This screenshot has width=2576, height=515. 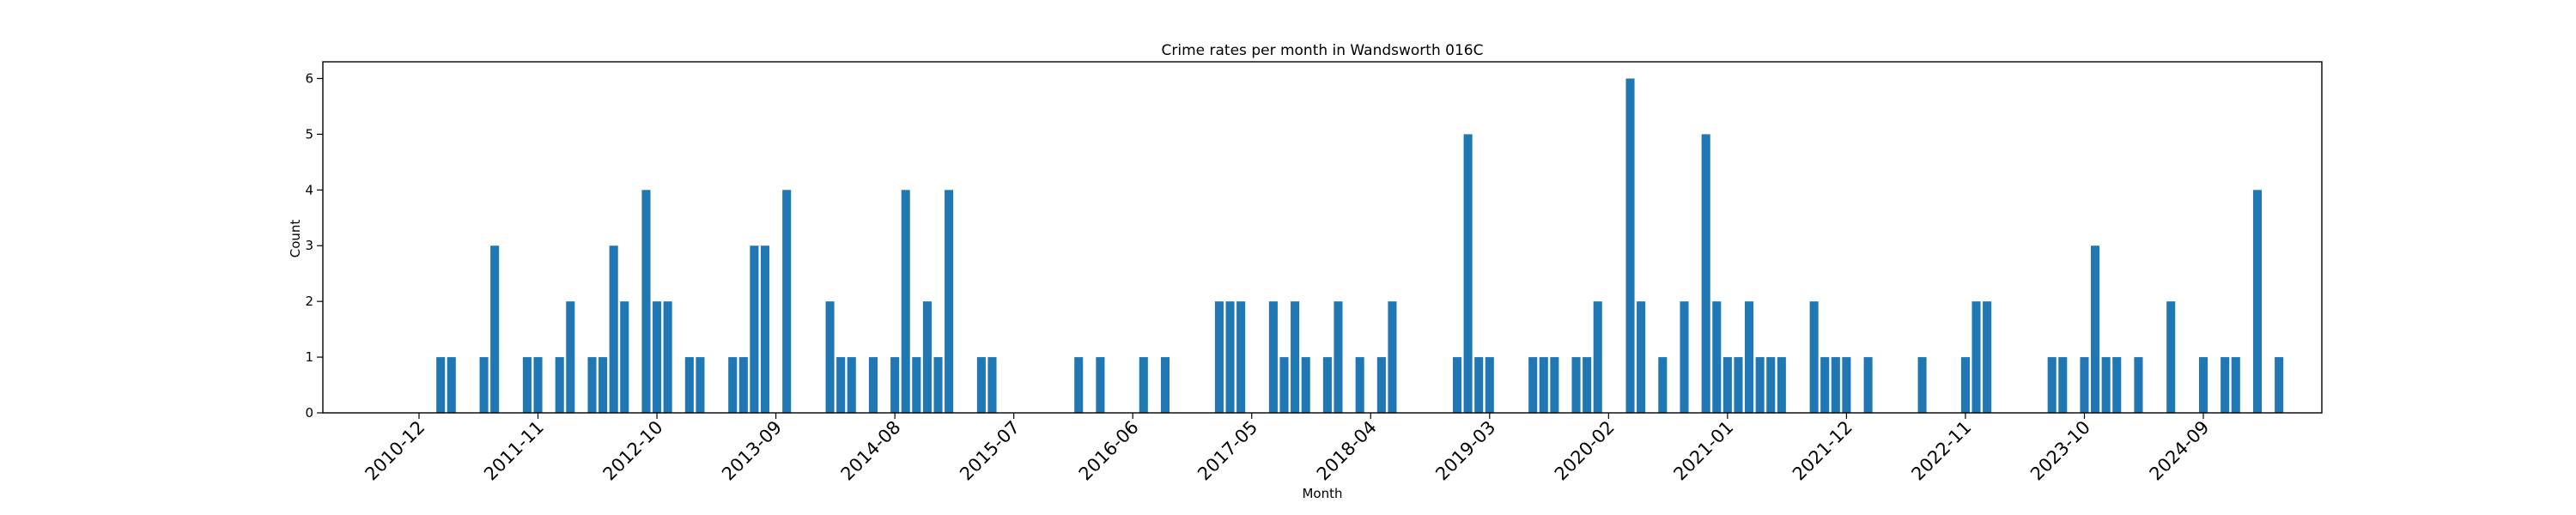 What do you see at coordinates (395, 451) in the screenshot?
I see `x-tick-label: 2010-12` at bounding box center [395, 451].